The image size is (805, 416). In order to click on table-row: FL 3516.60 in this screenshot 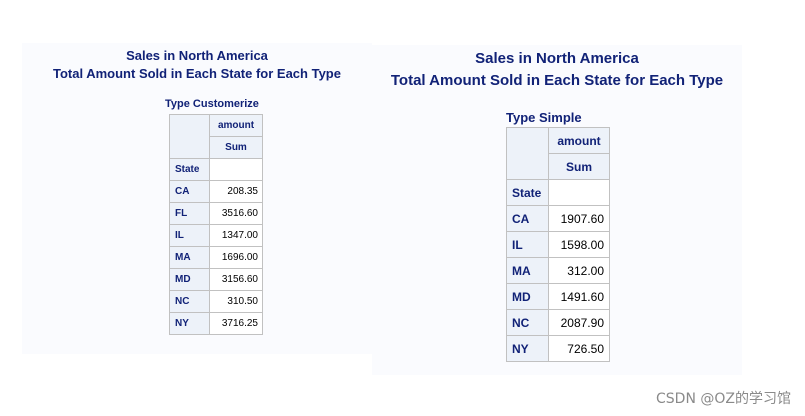, I will do `click(216, 213)`.